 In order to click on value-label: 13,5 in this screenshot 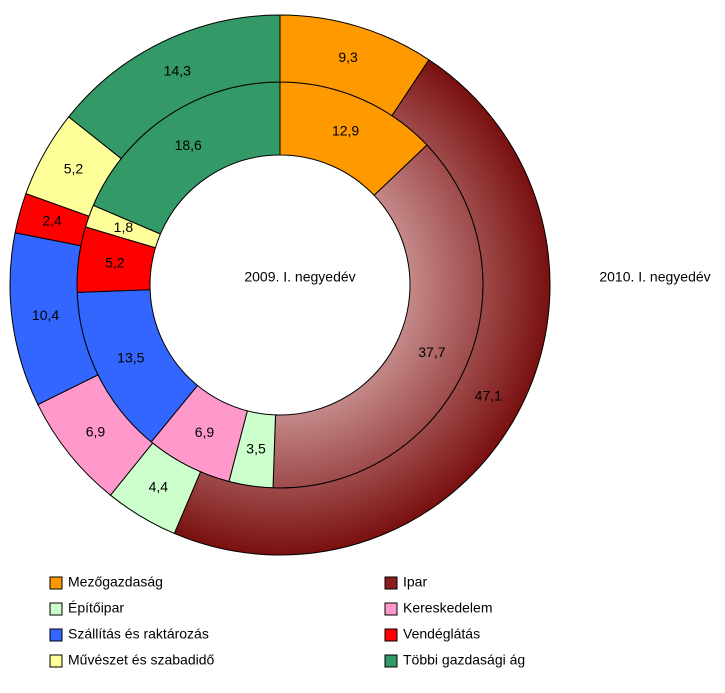, I will do `click(130, 358)`.